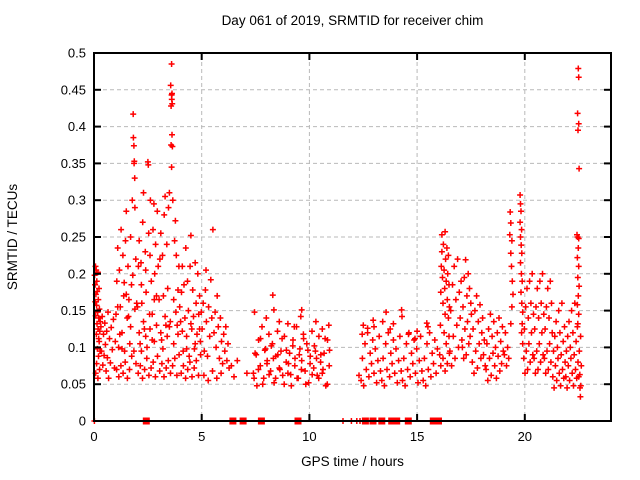  I want to click on x-tick-label: 10, so click(309, 436).